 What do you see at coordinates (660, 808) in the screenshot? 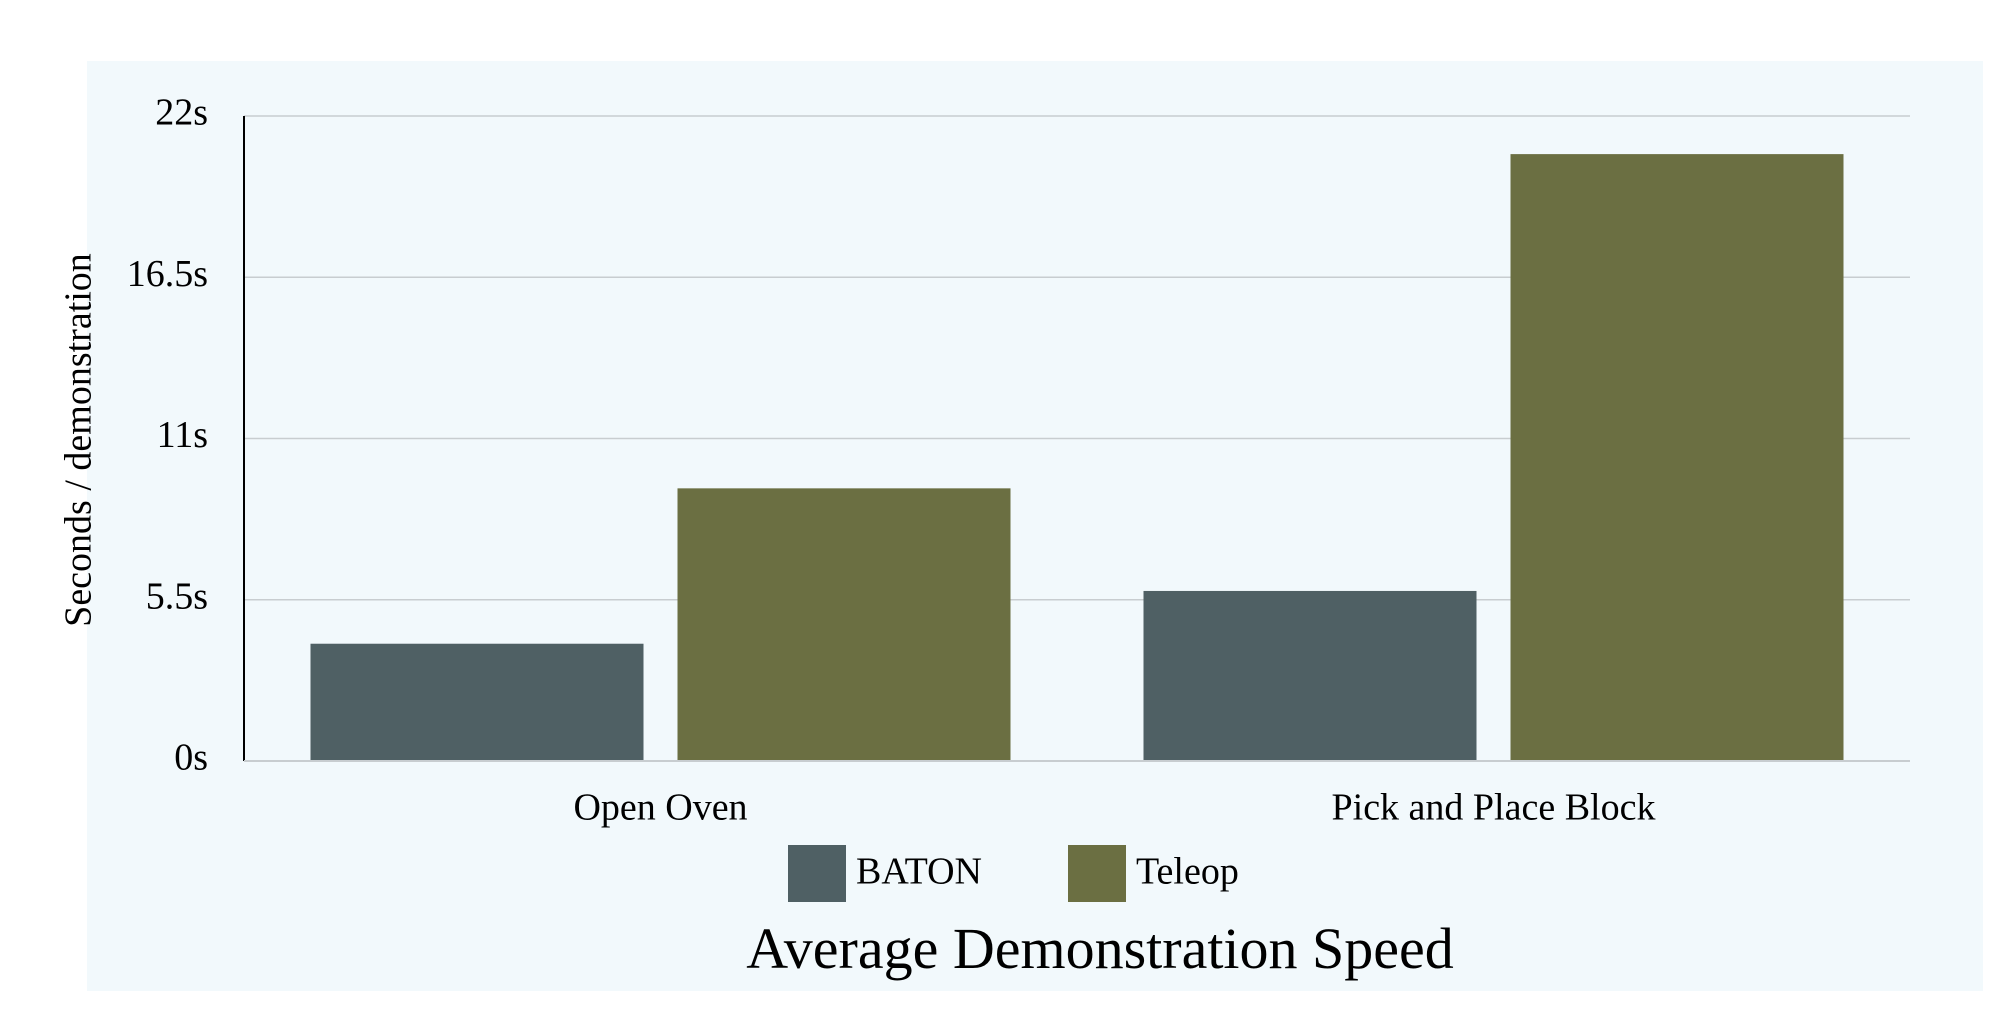
I see `x-category-label: Open Oven` at bounding box center [660, 808].